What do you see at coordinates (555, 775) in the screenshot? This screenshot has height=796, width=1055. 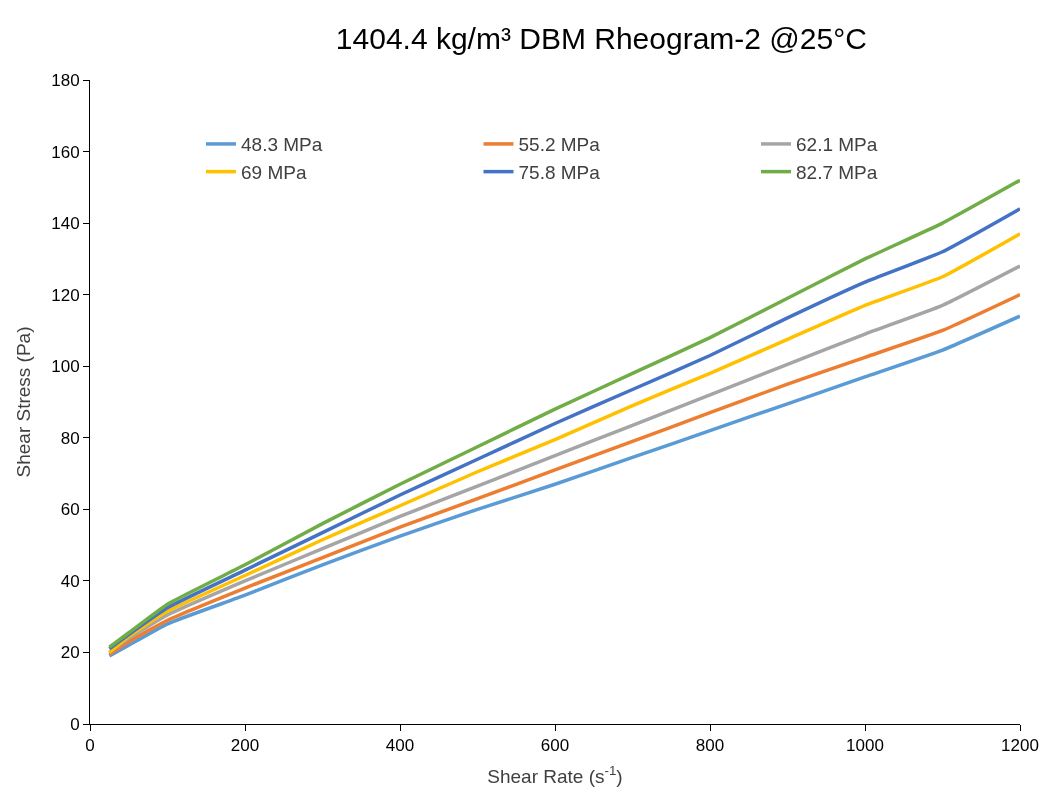 I see `x-axis-title: Shear Rate (s$^{-1}$)` at bounding box center [555, 775].